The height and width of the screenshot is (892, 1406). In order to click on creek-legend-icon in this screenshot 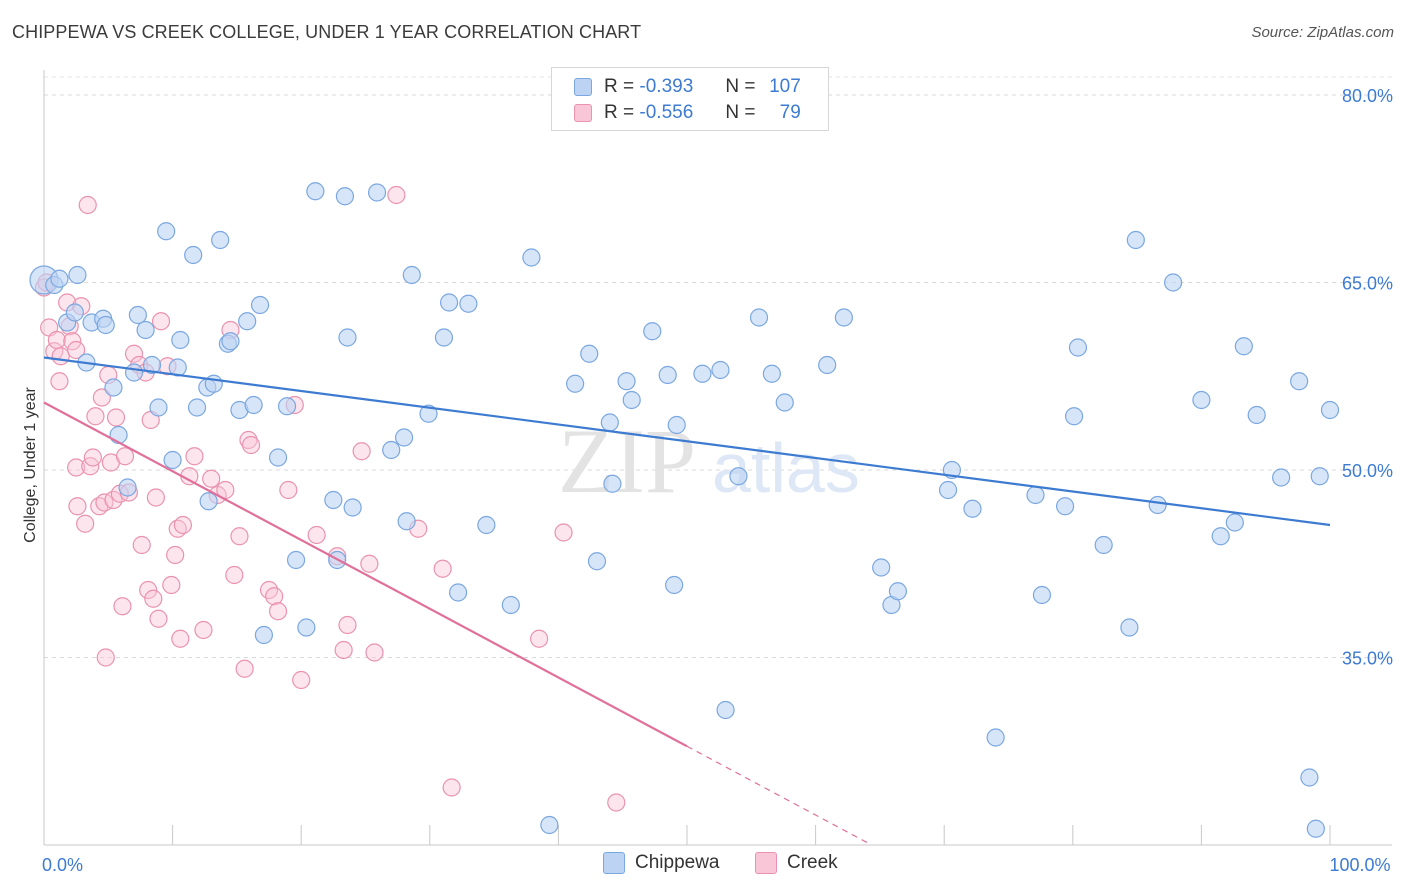, I will do `click(766, 863)`.